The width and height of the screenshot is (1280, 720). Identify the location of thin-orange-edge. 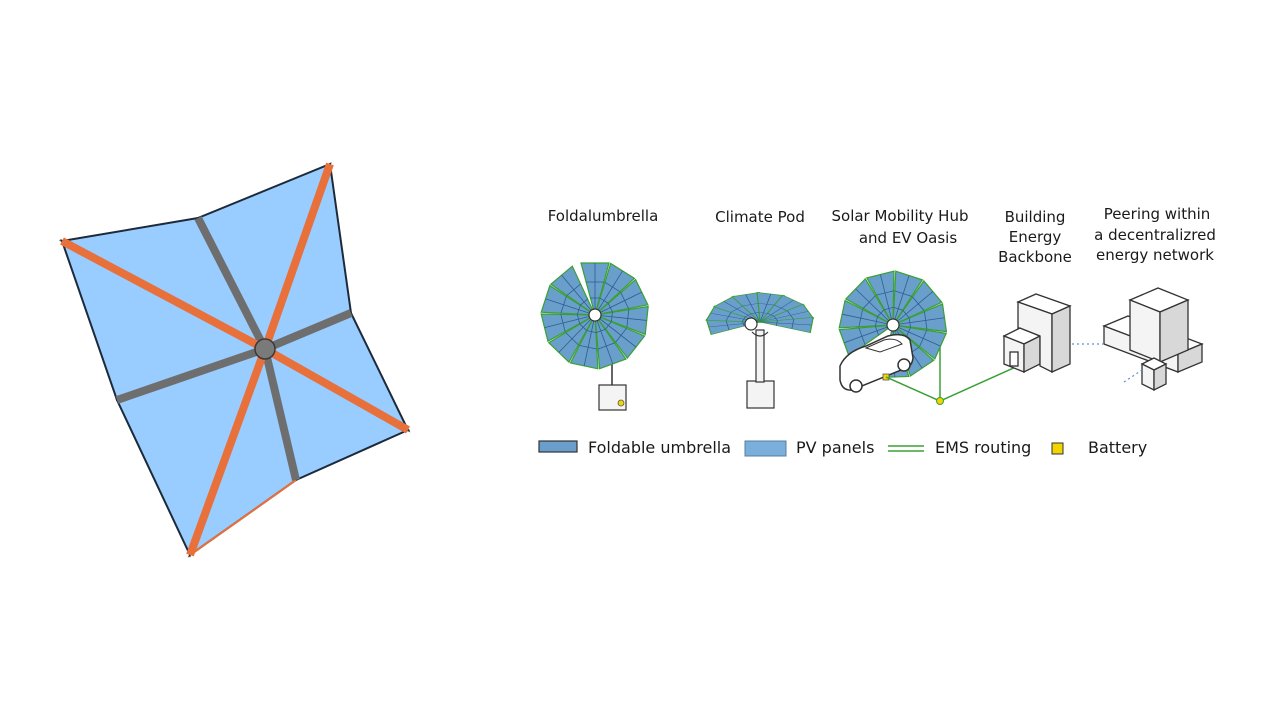
(243, 517).